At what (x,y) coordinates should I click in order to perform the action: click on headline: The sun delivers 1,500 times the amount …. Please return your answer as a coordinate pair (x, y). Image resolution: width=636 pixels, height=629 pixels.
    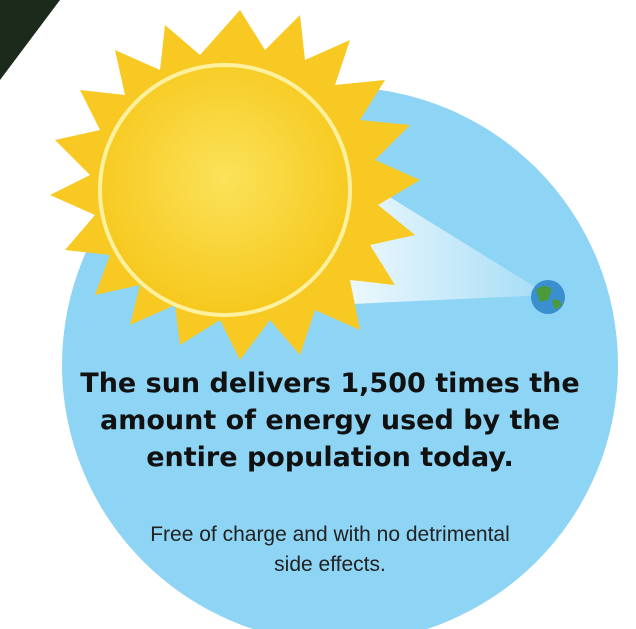
    Looking at the image, I should click on (330, 420).